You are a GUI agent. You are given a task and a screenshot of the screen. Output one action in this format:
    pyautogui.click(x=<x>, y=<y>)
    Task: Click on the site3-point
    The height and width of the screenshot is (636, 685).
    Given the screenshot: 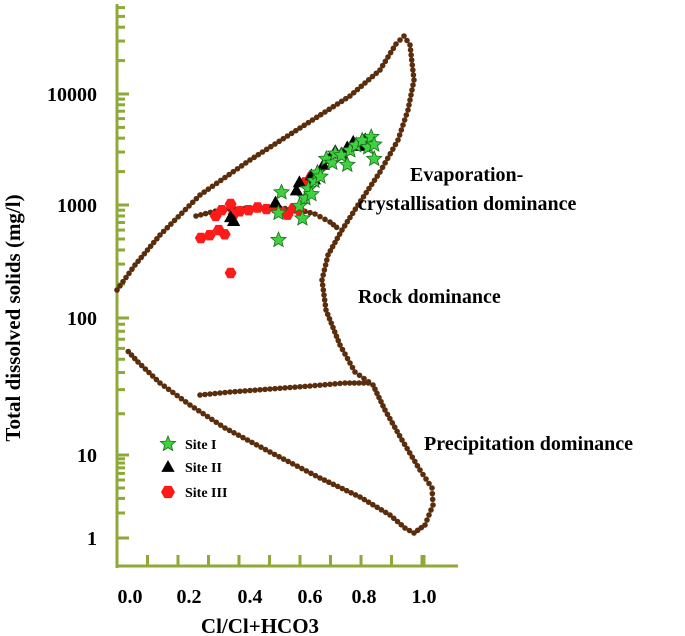 What is the action you would take?
    pyautogui.click(x=248, y=210)
    